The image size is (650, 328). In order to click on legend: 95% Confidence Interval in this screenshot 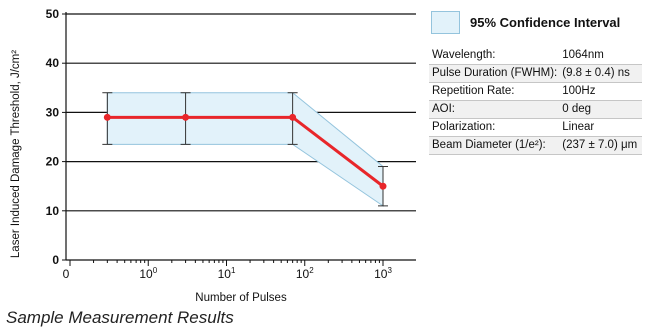, I will do `click(525, 22)`.